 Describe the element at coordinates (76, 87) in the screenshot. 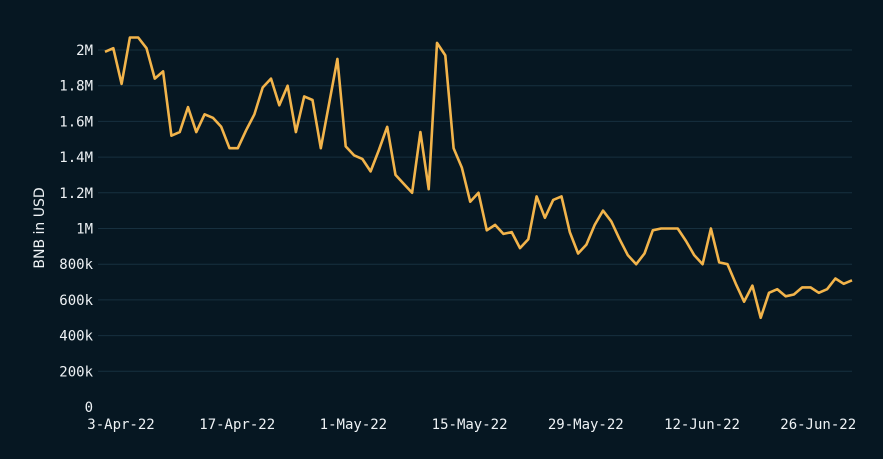

I see `y-tick-label: 1.8M` at that location.